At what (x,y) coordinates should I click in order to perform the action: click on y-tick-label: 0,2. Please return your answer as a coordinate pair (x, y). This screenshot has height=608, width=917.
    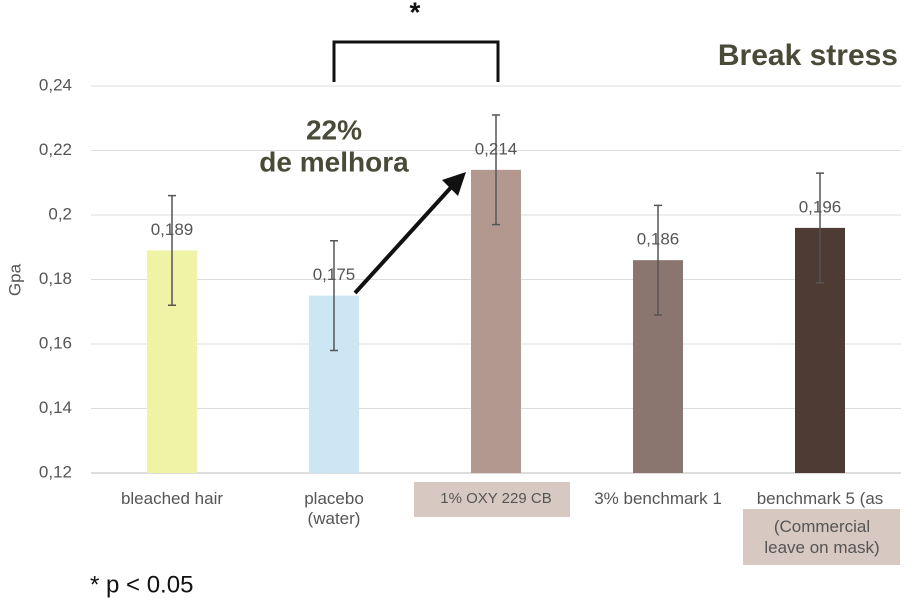
    Looking at the image, I should click on (60, 213).